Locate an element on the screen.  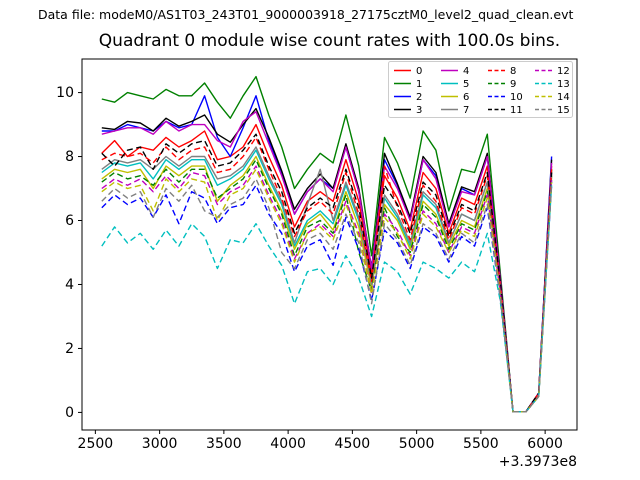
svg-text: 6 is located at coordinates (69, 221).